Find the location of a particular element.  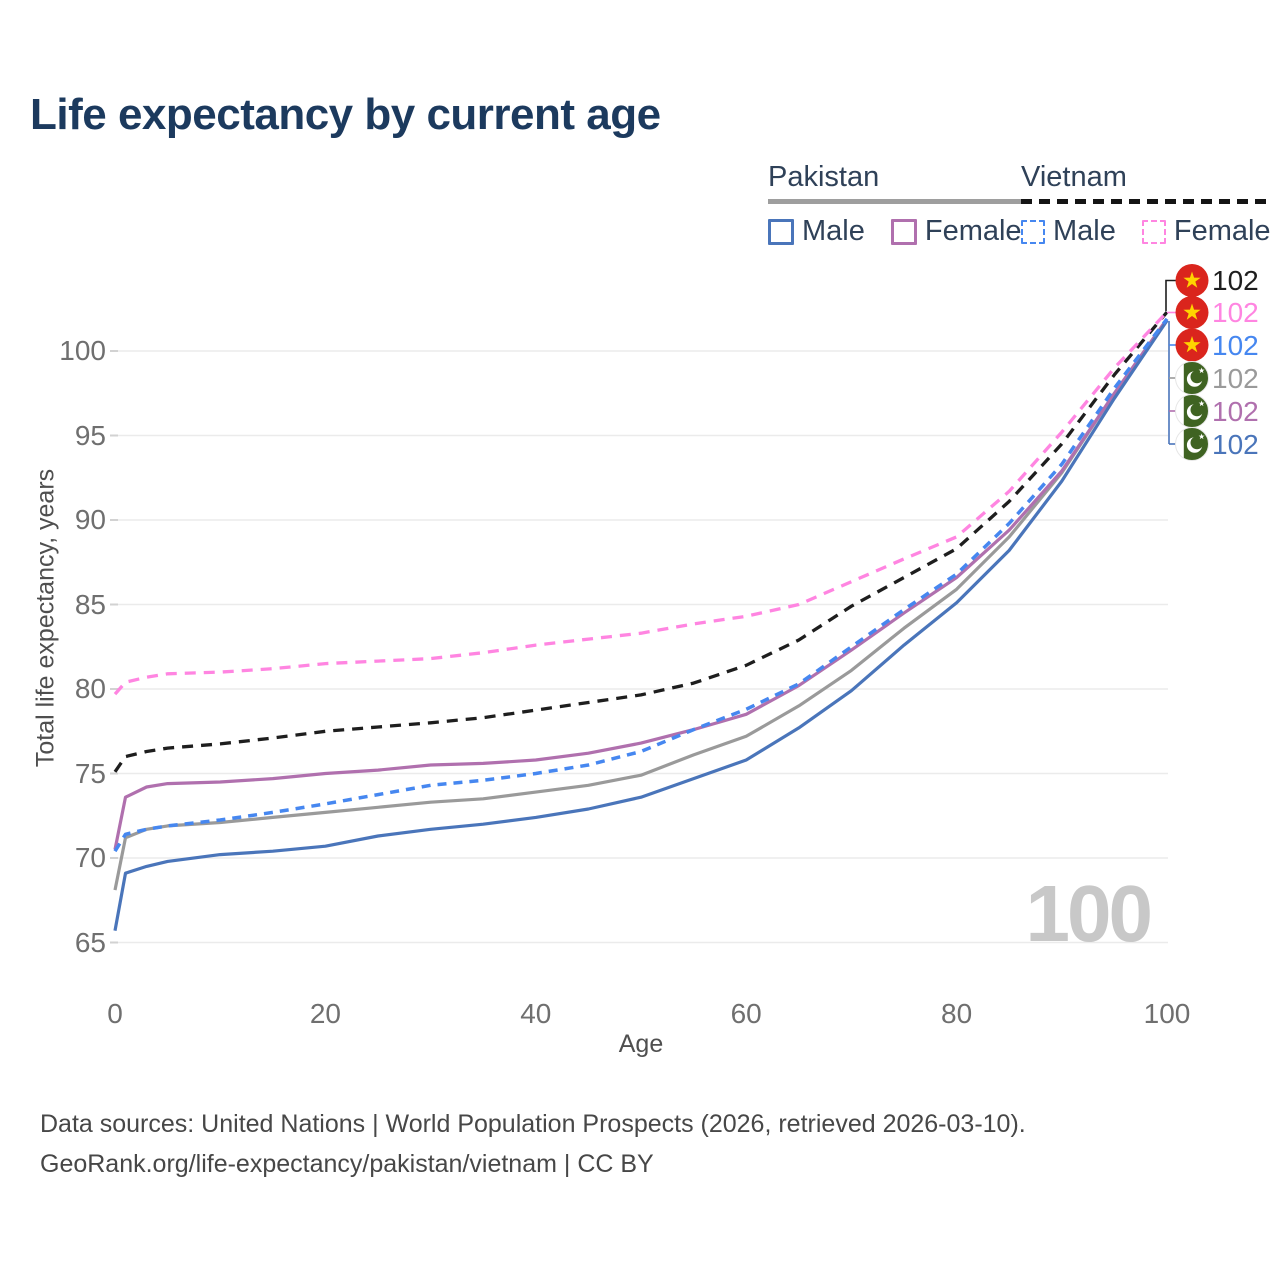

legend-group-pakistan: Pakistan Male Female is located at coordinates (895, 204).